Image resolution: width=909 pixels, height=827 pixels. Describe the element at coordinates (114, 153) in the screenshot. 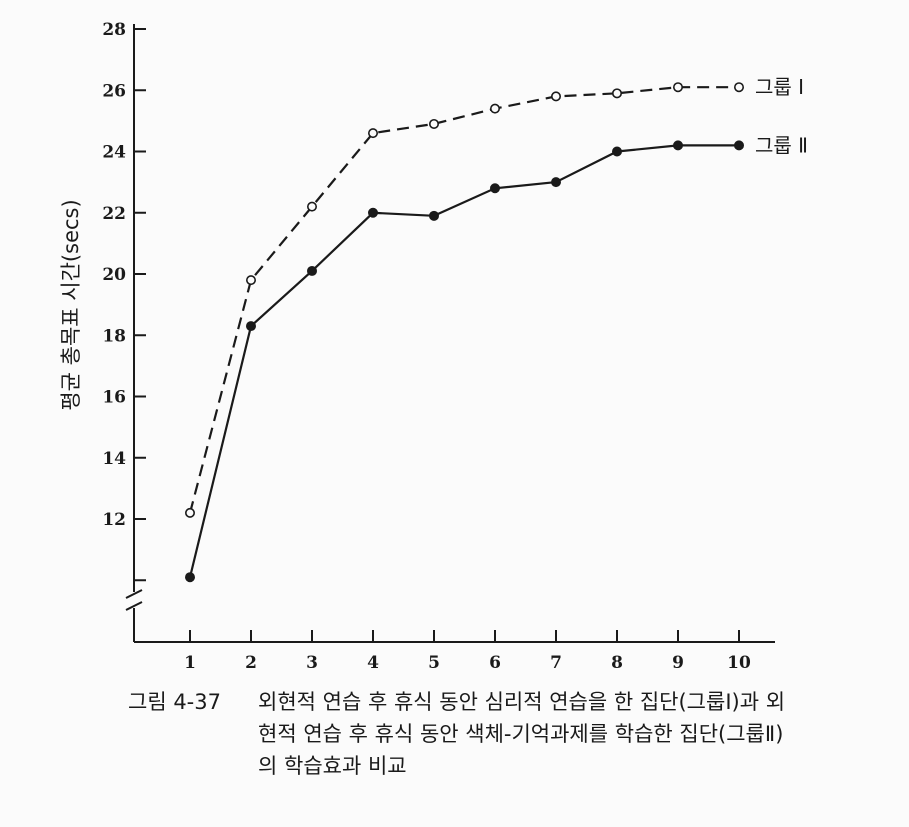

I see `y-tick-label: 24` at that location.